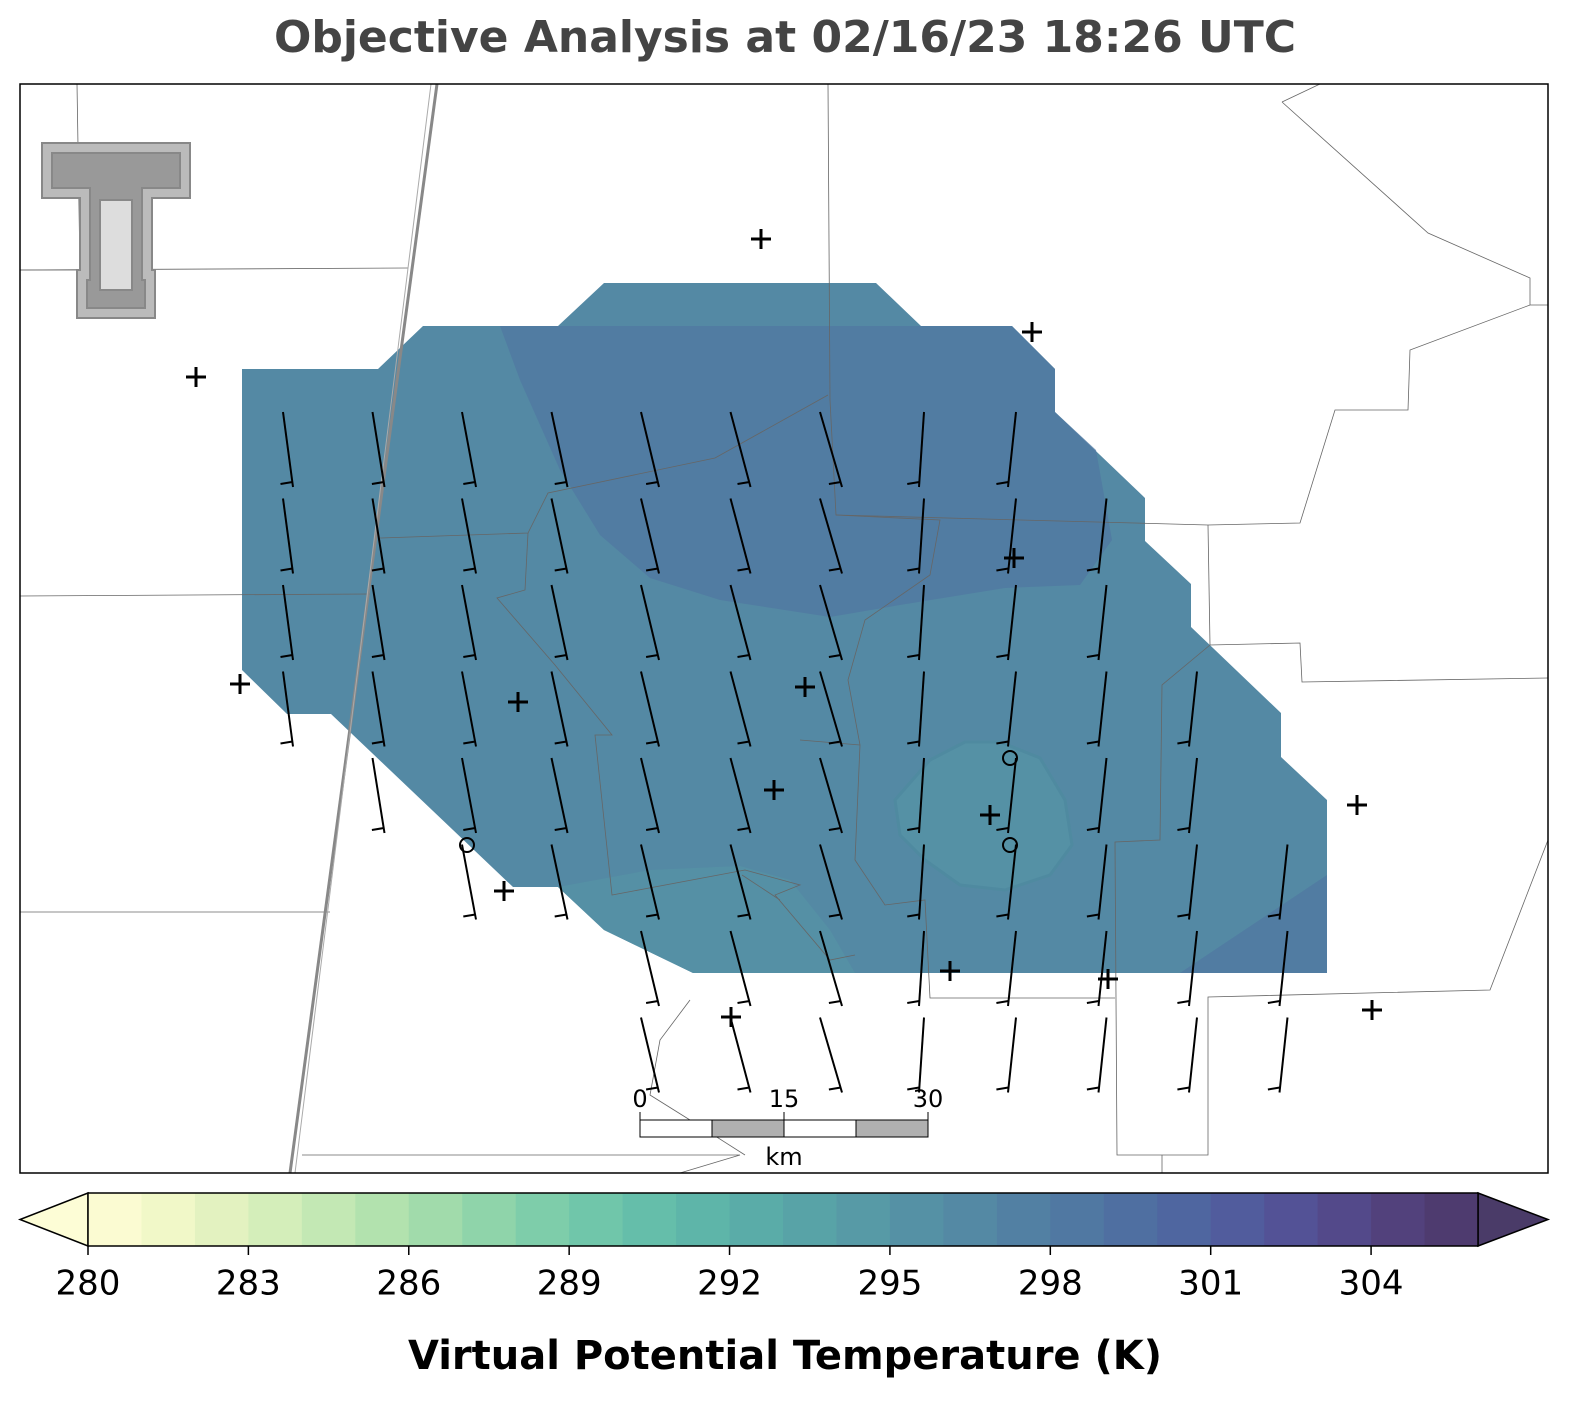 The height and width of the screenshot is (1421, 1590). What do you see at coordinates (569, 1284) in the screenshot?
I see `colorbar-tick-label: 289` at bounding box center [569, 1284].